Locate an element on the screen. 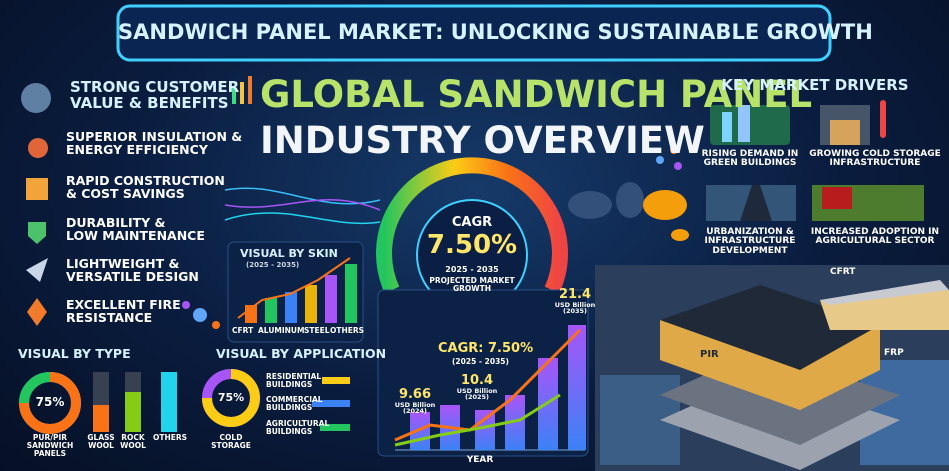 The image size is (949, 471). heading-line: VALUE & BENEFITS is located at coordinates (149, 102).